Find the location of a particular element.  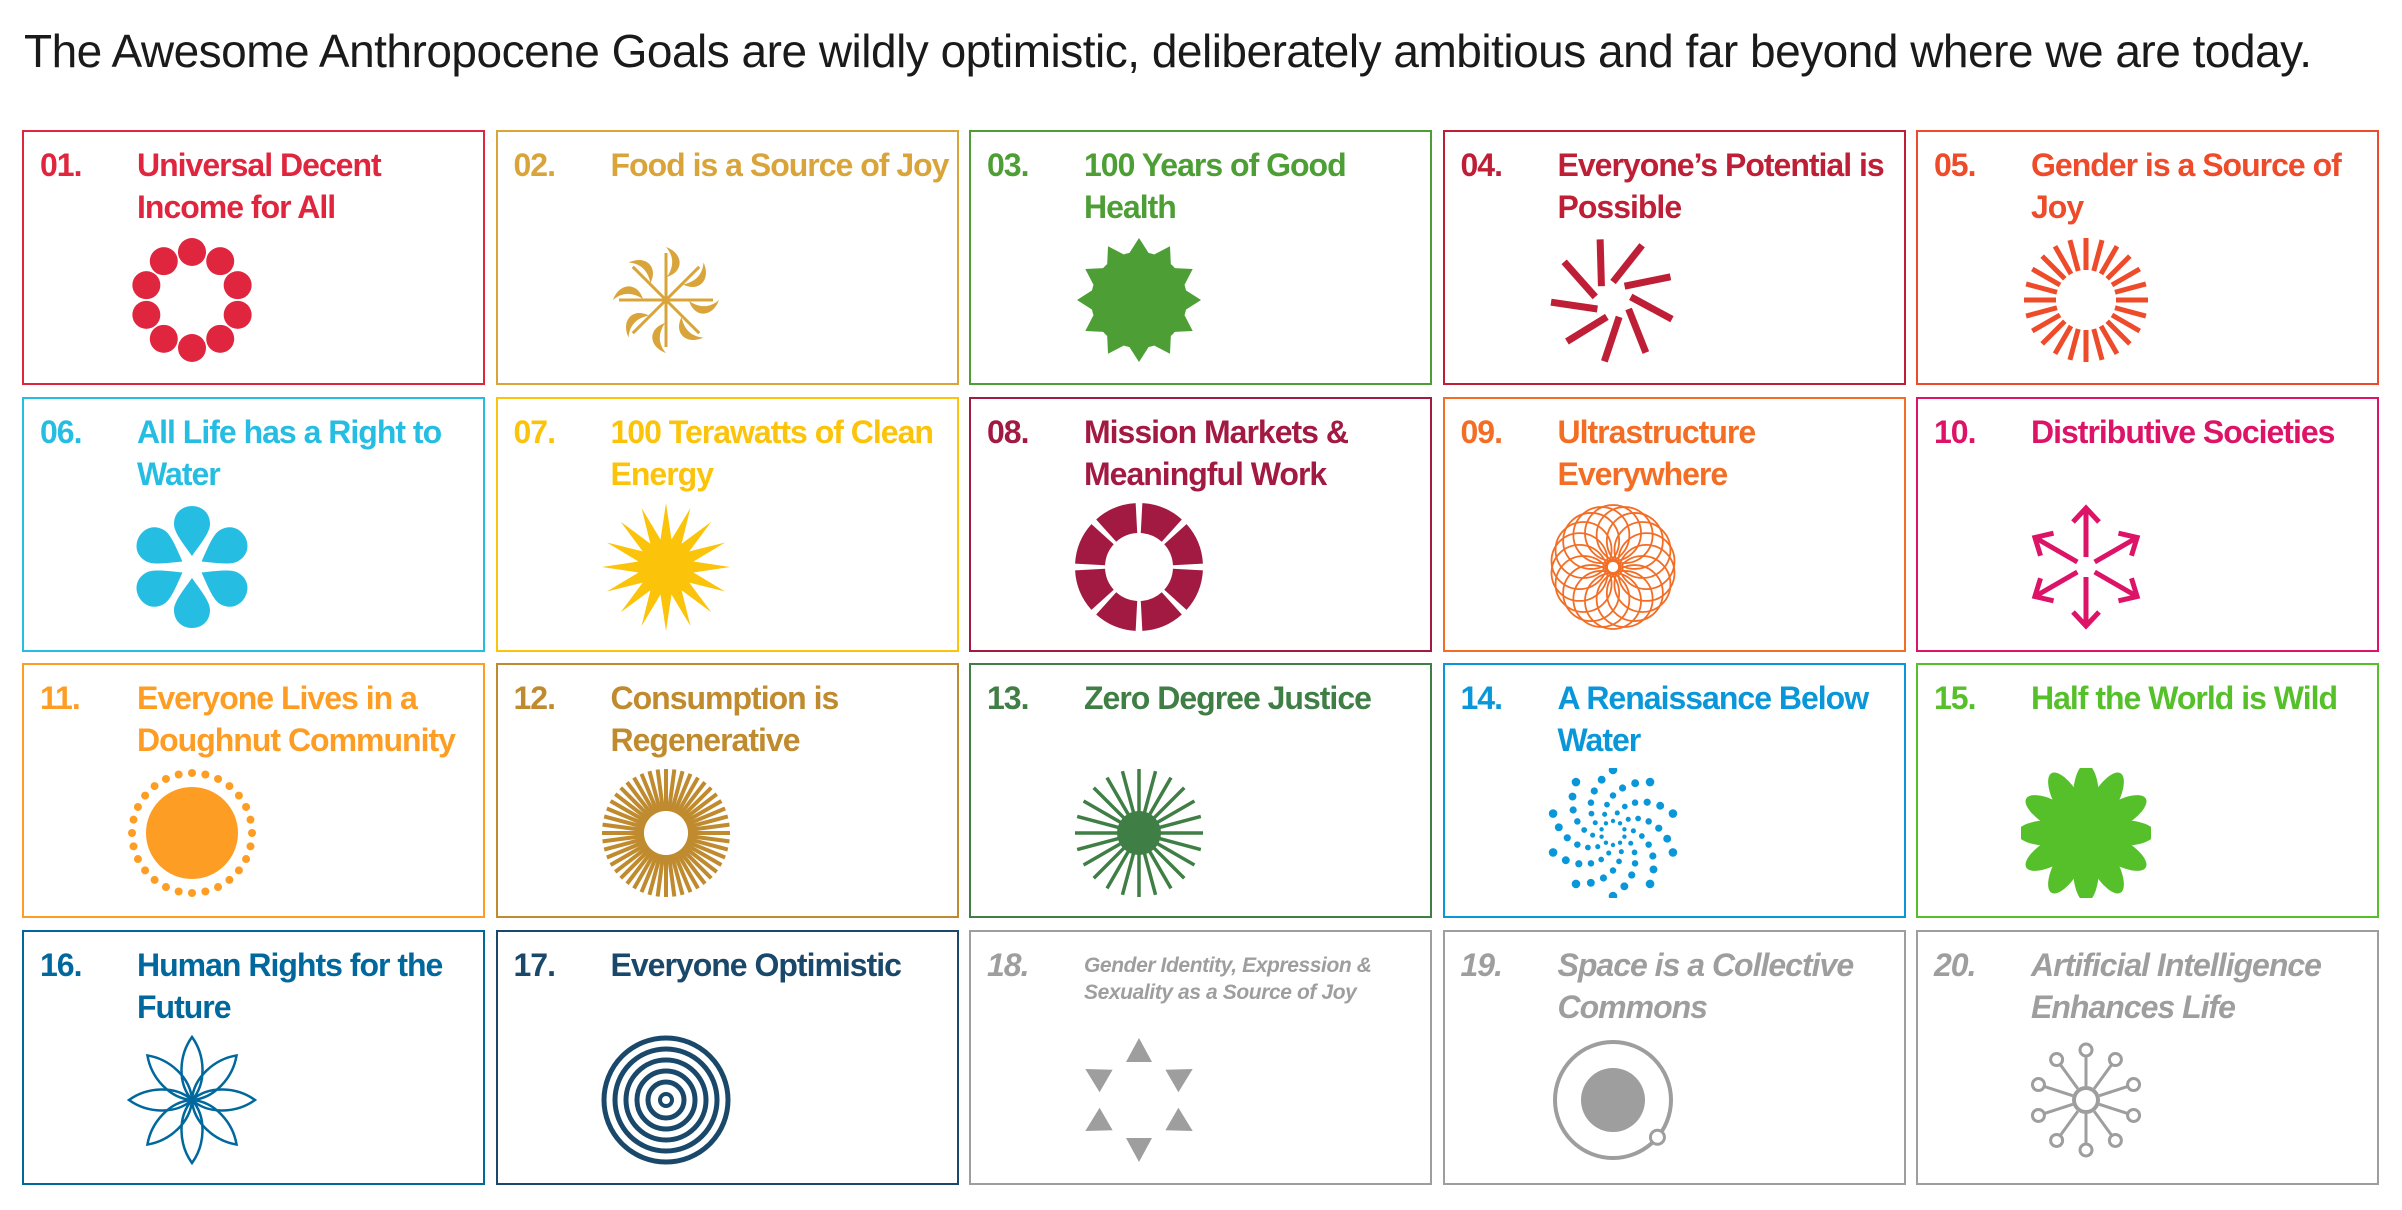

goal-title: 100 Years of Good Health is located at coordinates (1215, 186).